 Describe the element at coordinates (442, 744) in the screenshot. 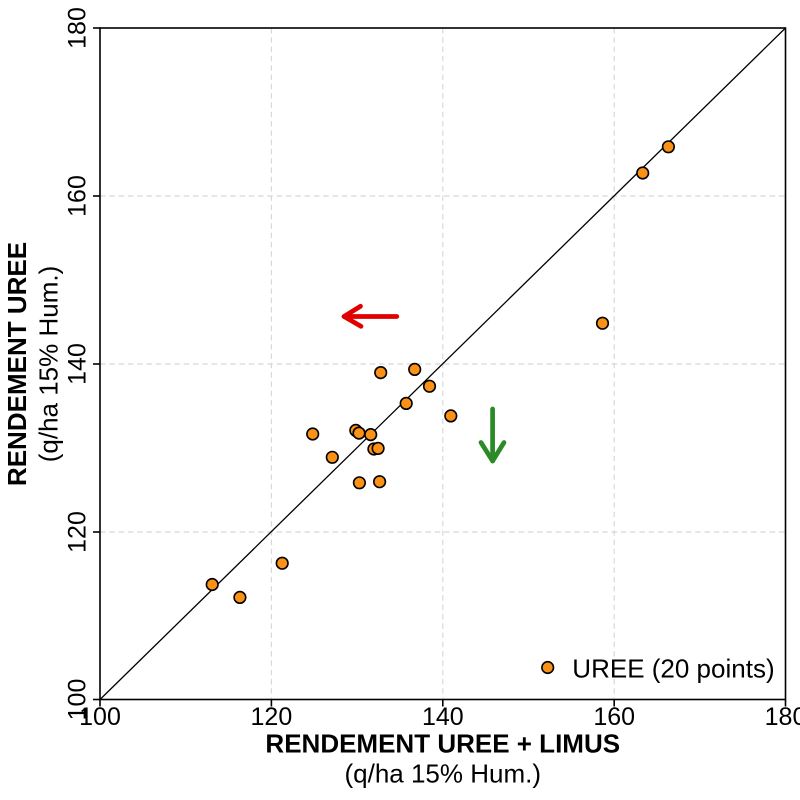

I see `svg-text: RENDEMENT UREE + LIMUS` at that location.